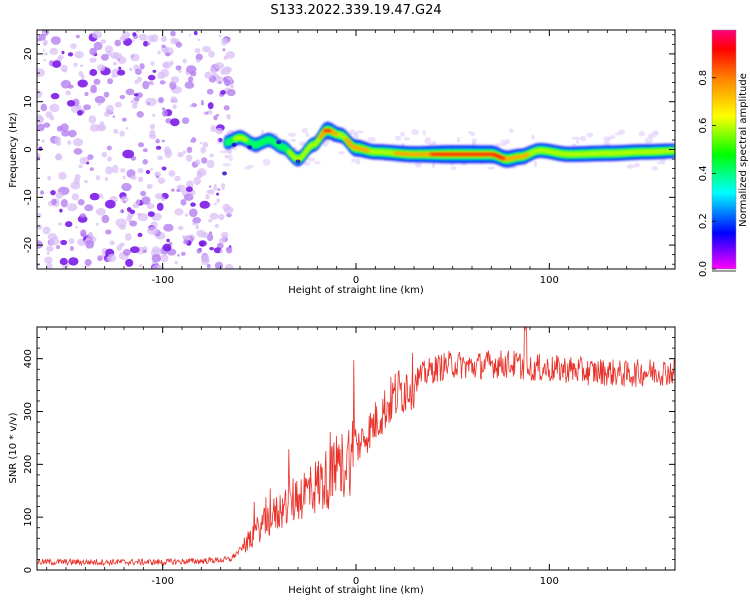 This screenshot has height=600, width=750. Describe the element at coordinates (28, 358) in the screenshot. I see `y-tick-label: 400` at that location.